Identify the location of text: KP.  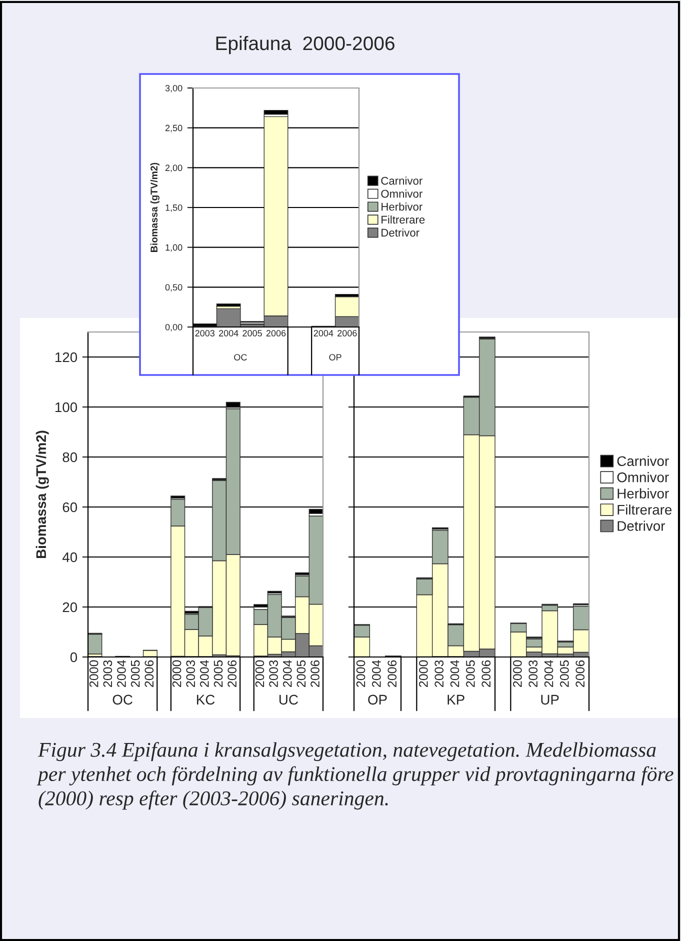
(456, 699).